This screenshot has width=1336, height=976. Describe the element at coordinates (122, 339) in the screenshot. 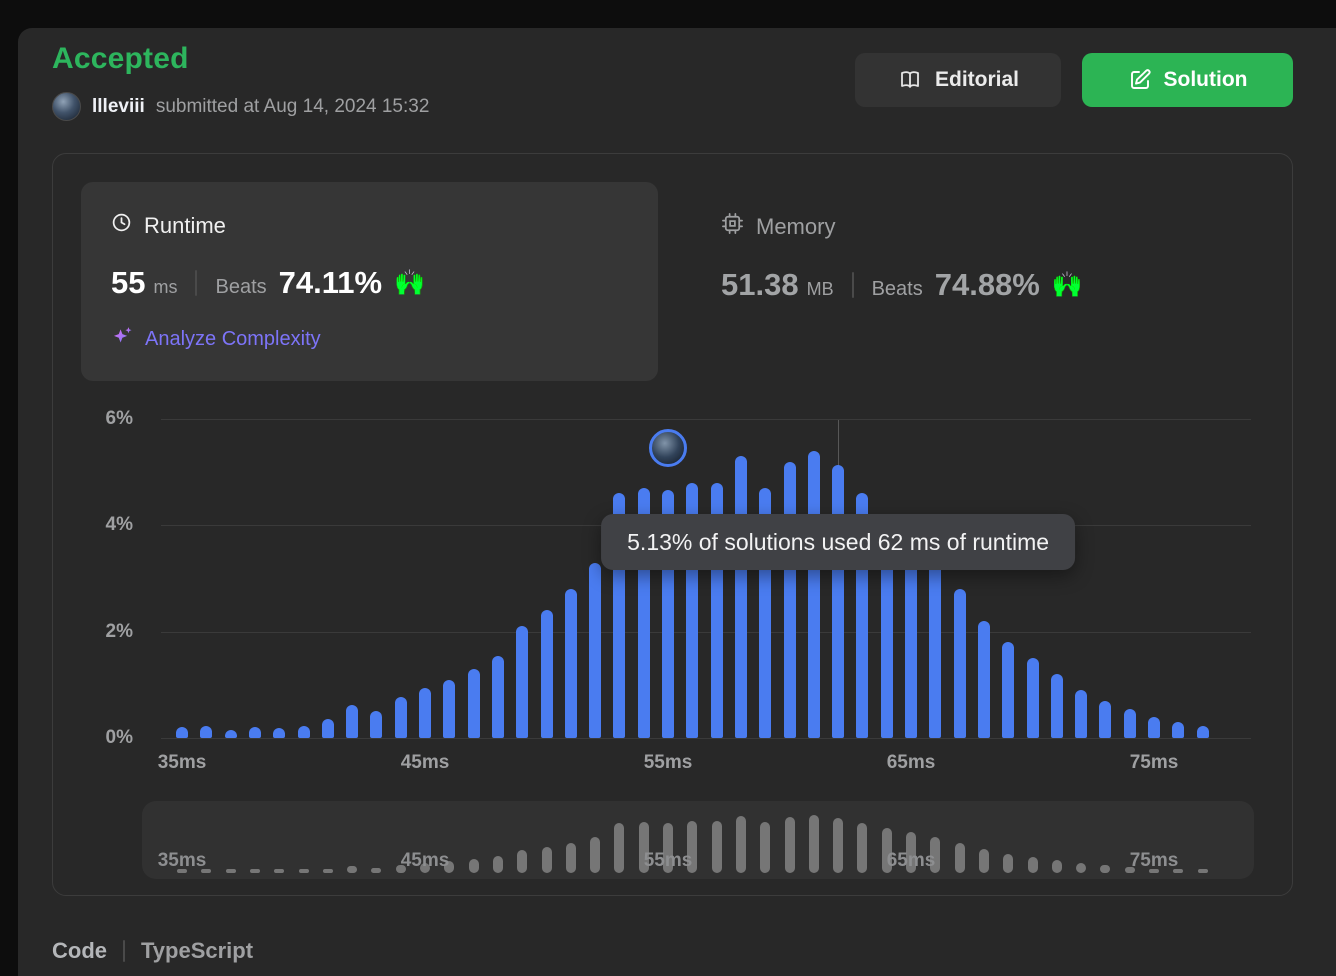

I see `sparkles-icon` at that location.